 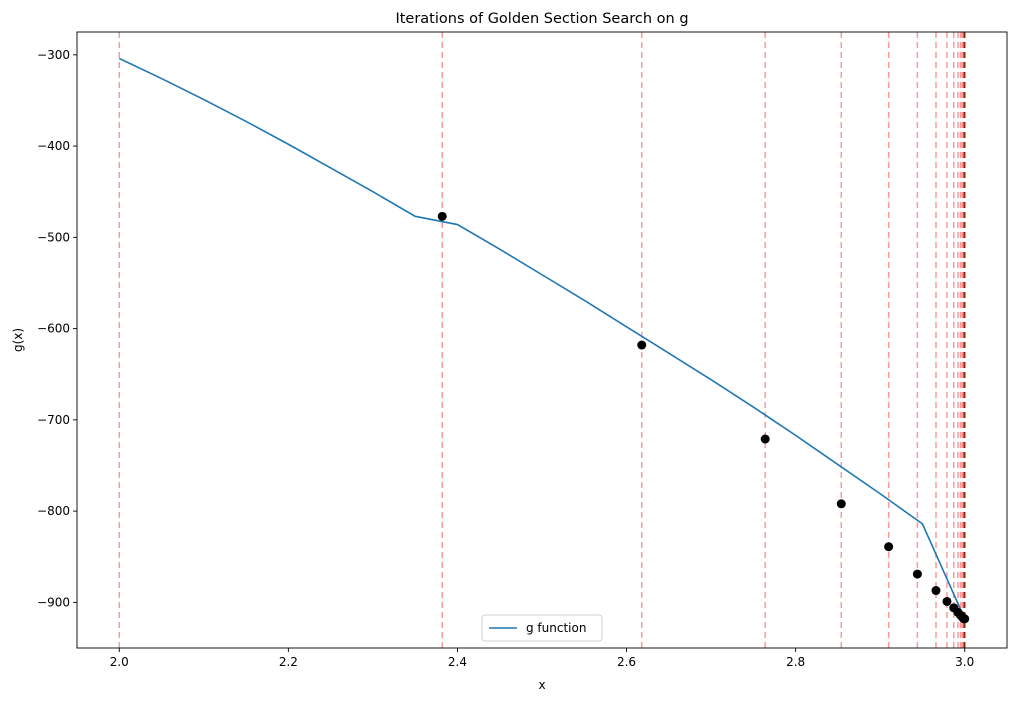 I want to click on legend-box, so click(x=542, y=628).